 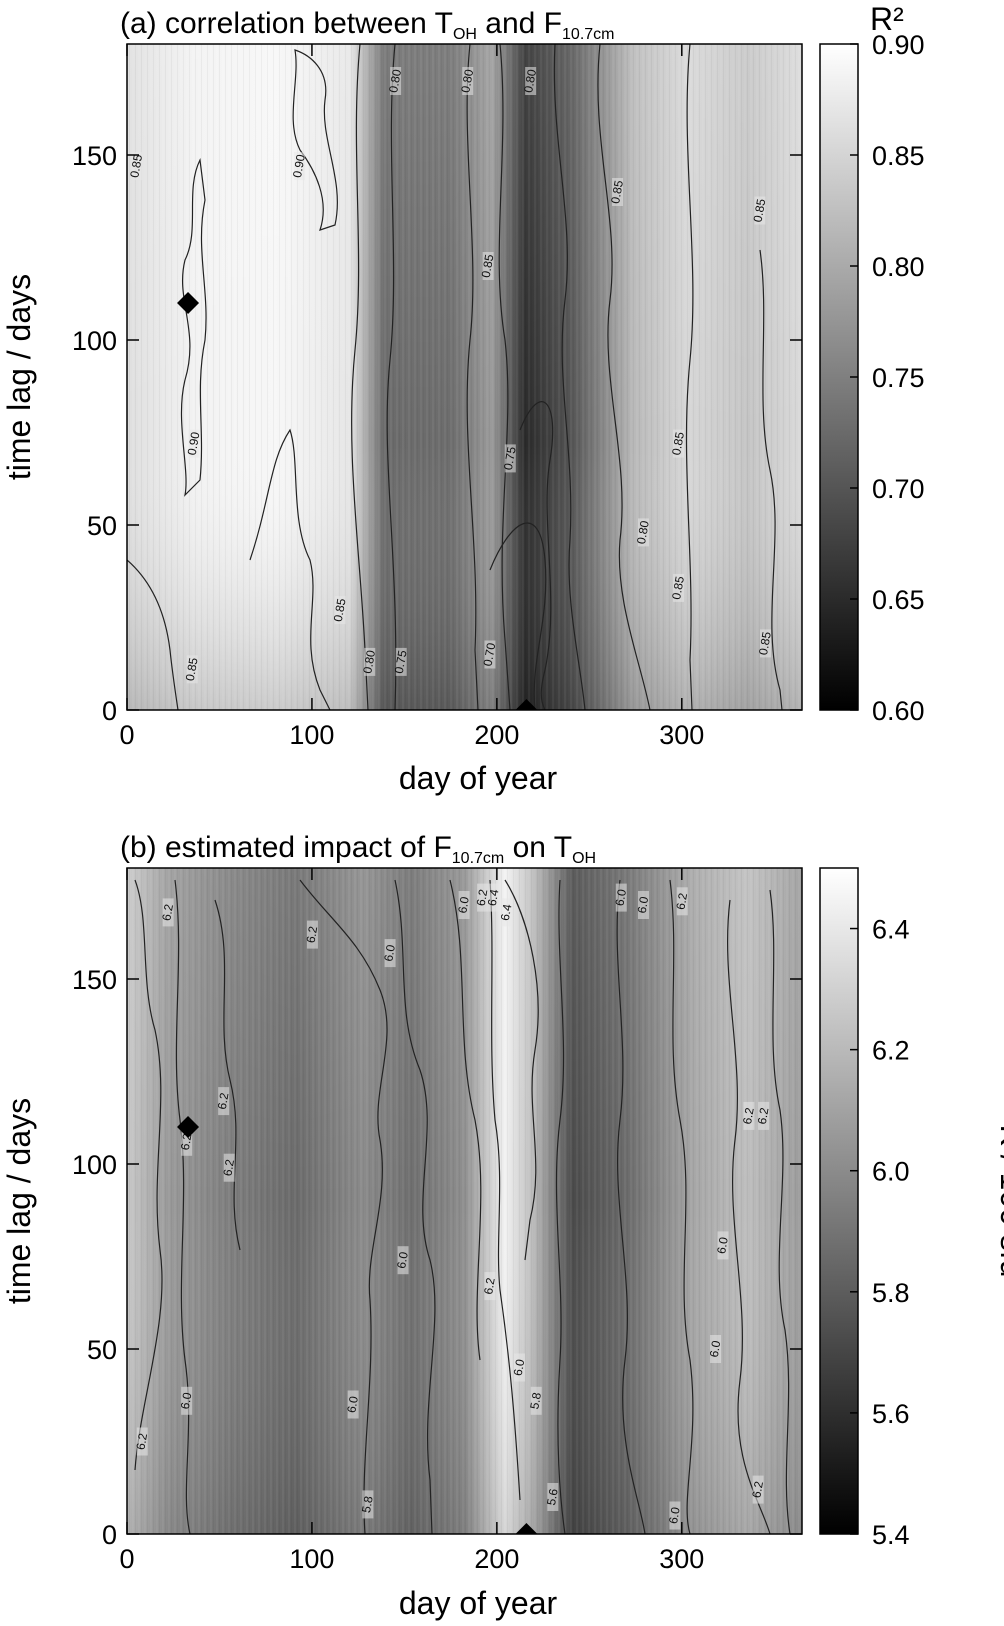 What do you see at coordinates (898, 156) in the screenshot?
I see `colorbar-tick-label: 0.85` at bounding box center [898, 156].